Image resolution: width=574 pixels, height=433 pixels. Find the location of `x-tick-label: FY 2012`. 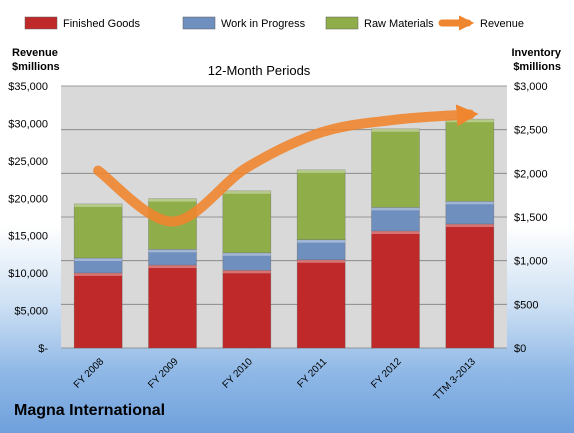

x-tick-label: FY 2012 is located at coordinates (386, 373).